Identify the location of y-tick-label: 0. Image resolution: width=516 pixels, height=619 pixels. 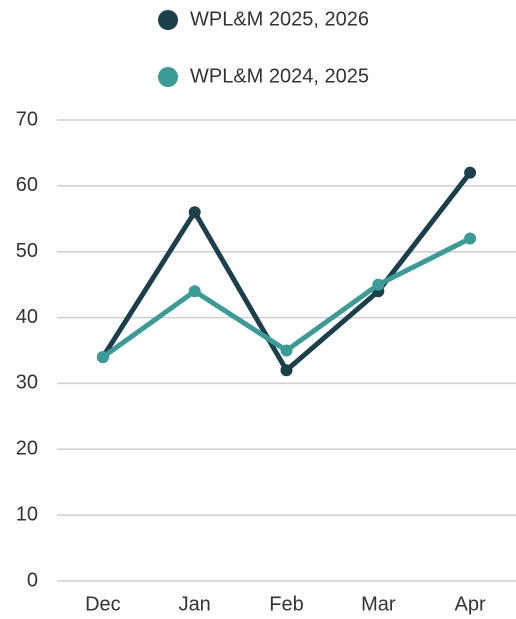
(32, 580).